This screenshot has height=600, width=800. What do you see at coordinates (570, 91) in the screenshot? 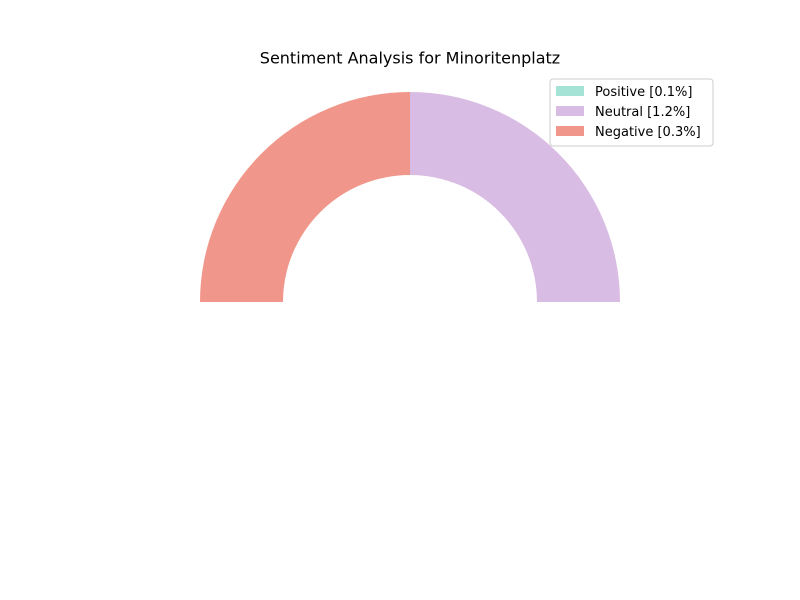
I see `legend-swatch-positive` at bounding box center [570, 91].